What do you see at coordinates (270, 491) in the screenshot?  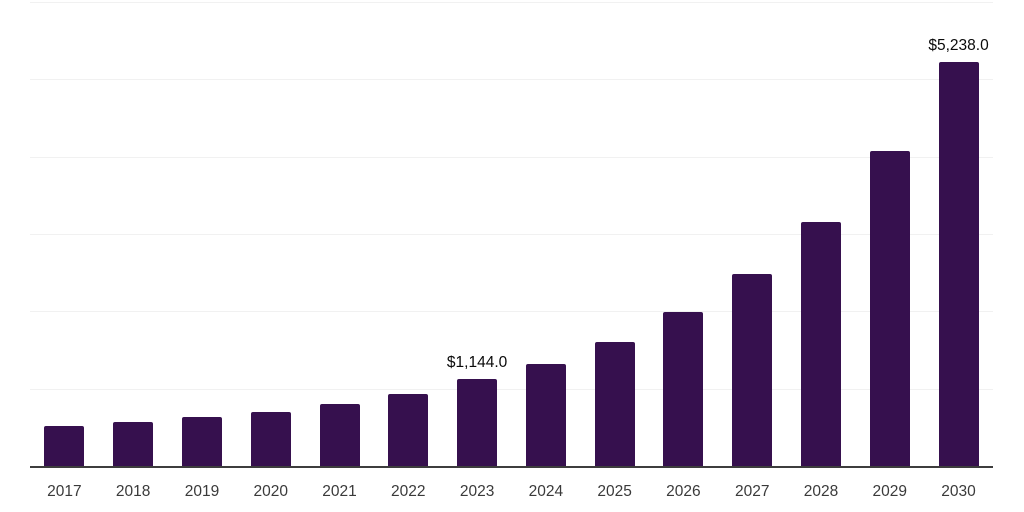 I see `x-tick-label-2020: 2020` at bounding box center [270, 491].